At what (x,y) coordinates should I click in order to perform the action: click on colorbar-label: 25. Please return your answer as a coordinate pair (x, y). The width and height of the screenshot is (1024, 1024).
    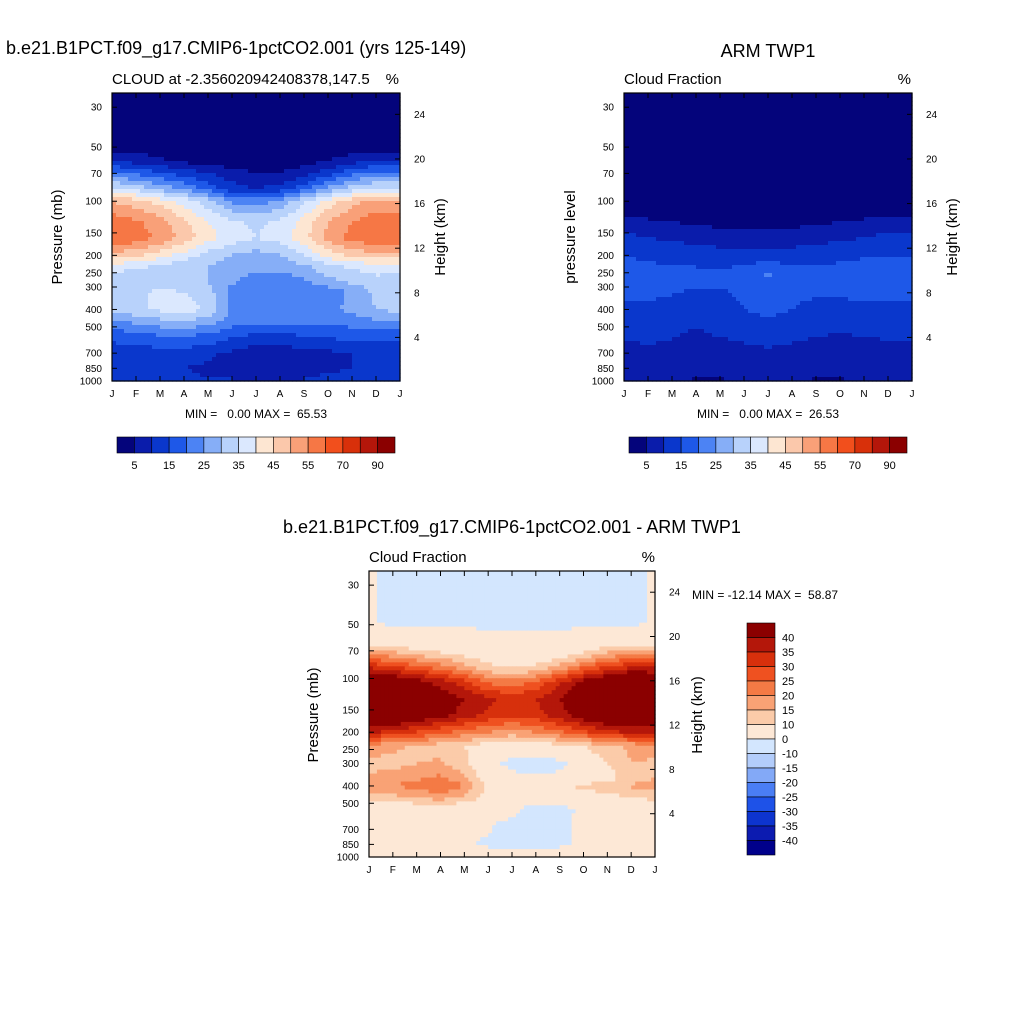
    Looking at the image, I should click on (788, 682).